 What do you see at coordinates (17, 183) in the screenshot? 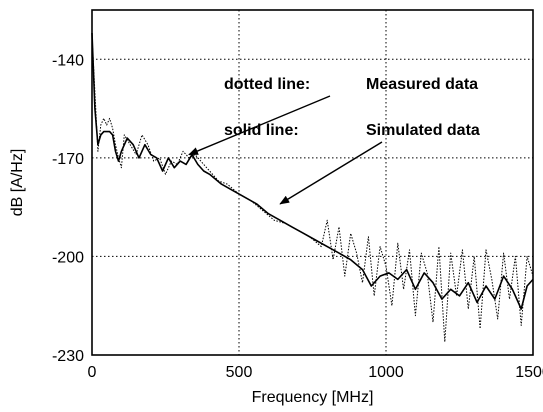
I see `y-axis-label: dB [A/Hz]` at bounding box center [17, 183].